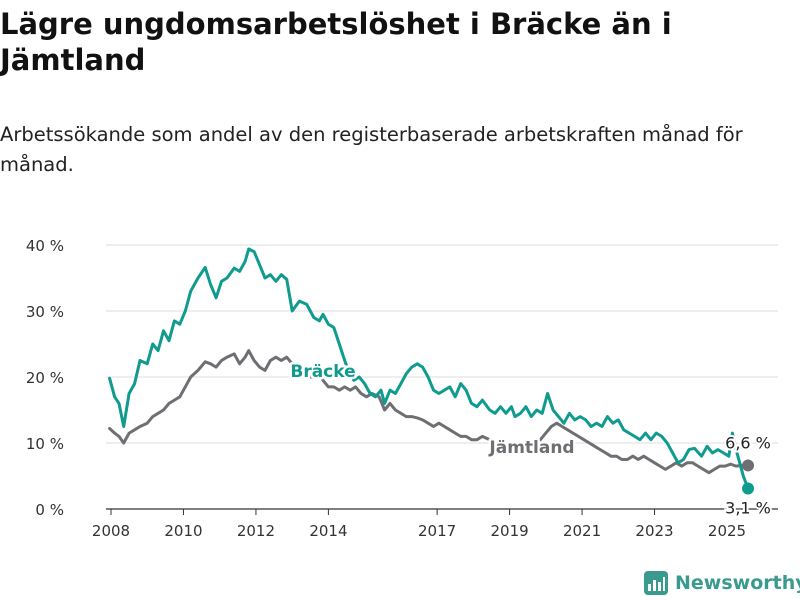 The image size is (800, 600). What do you see at coordinates (45, 444) in the screenshot?
I see `y-tick-label: 10 %` at bounding box center [45, 444].